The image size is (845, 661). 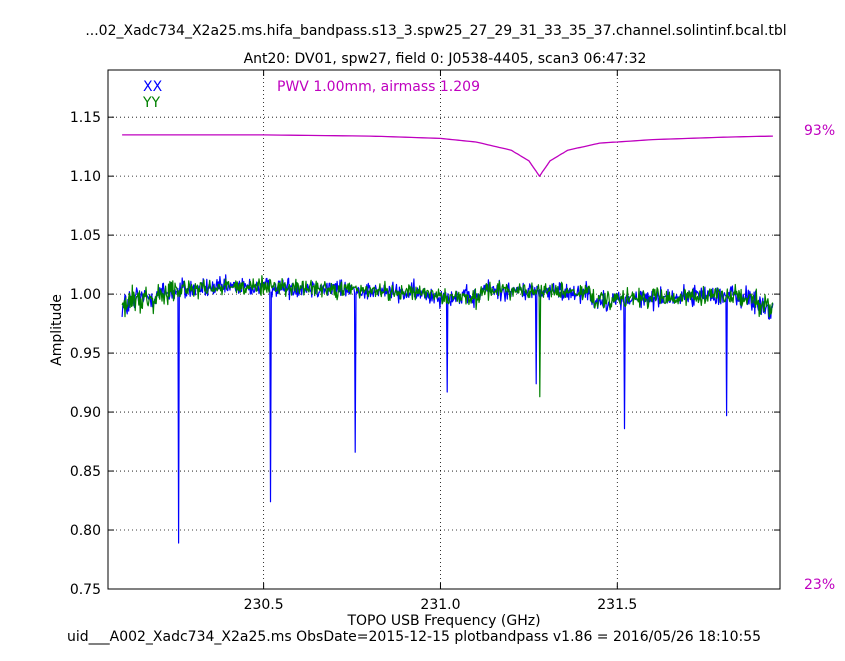 What do you see at coordinates (819, 131) in the screenshot?
I see `secondary-axis-top-label: 93%` at bounding box center [819, 131].